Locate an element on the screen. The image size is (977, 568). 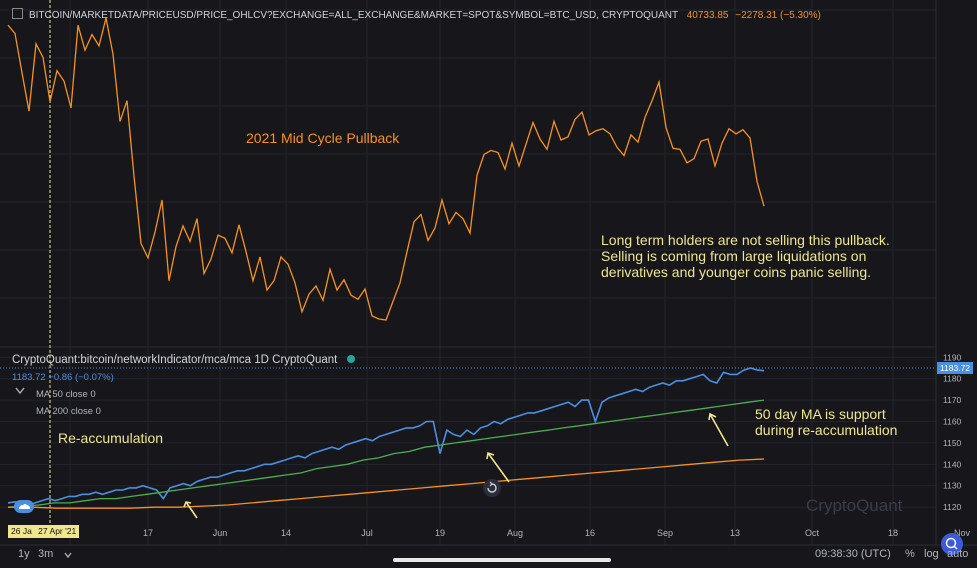
ma-support-line-2: during re-accumulation is located at coordinates (826, 430).